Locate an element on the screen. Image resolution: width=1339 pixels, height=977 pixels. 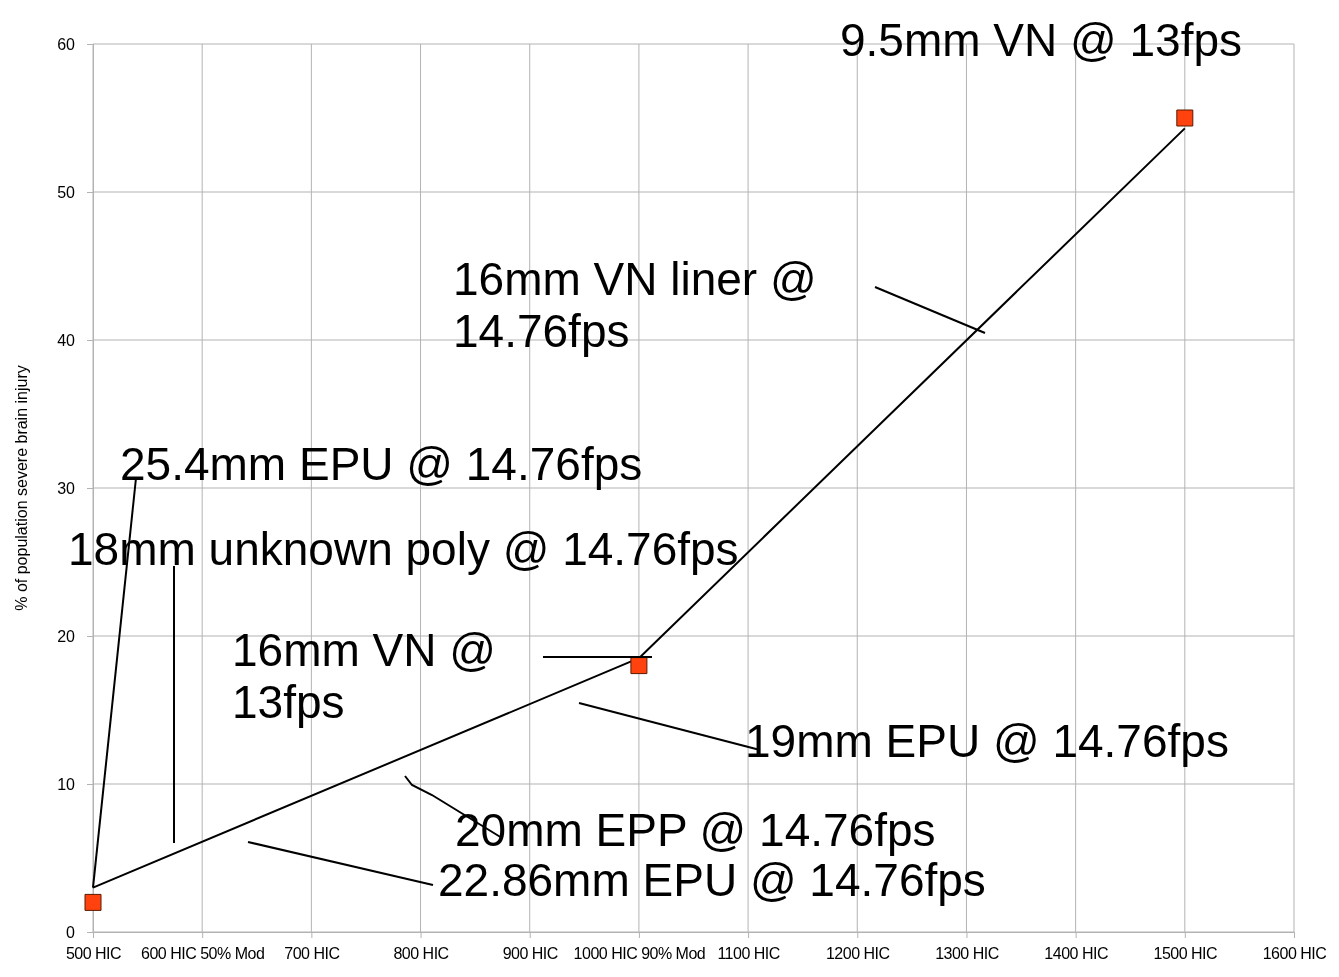
y-tick-label: 10 is located at coordinates (66, 784).